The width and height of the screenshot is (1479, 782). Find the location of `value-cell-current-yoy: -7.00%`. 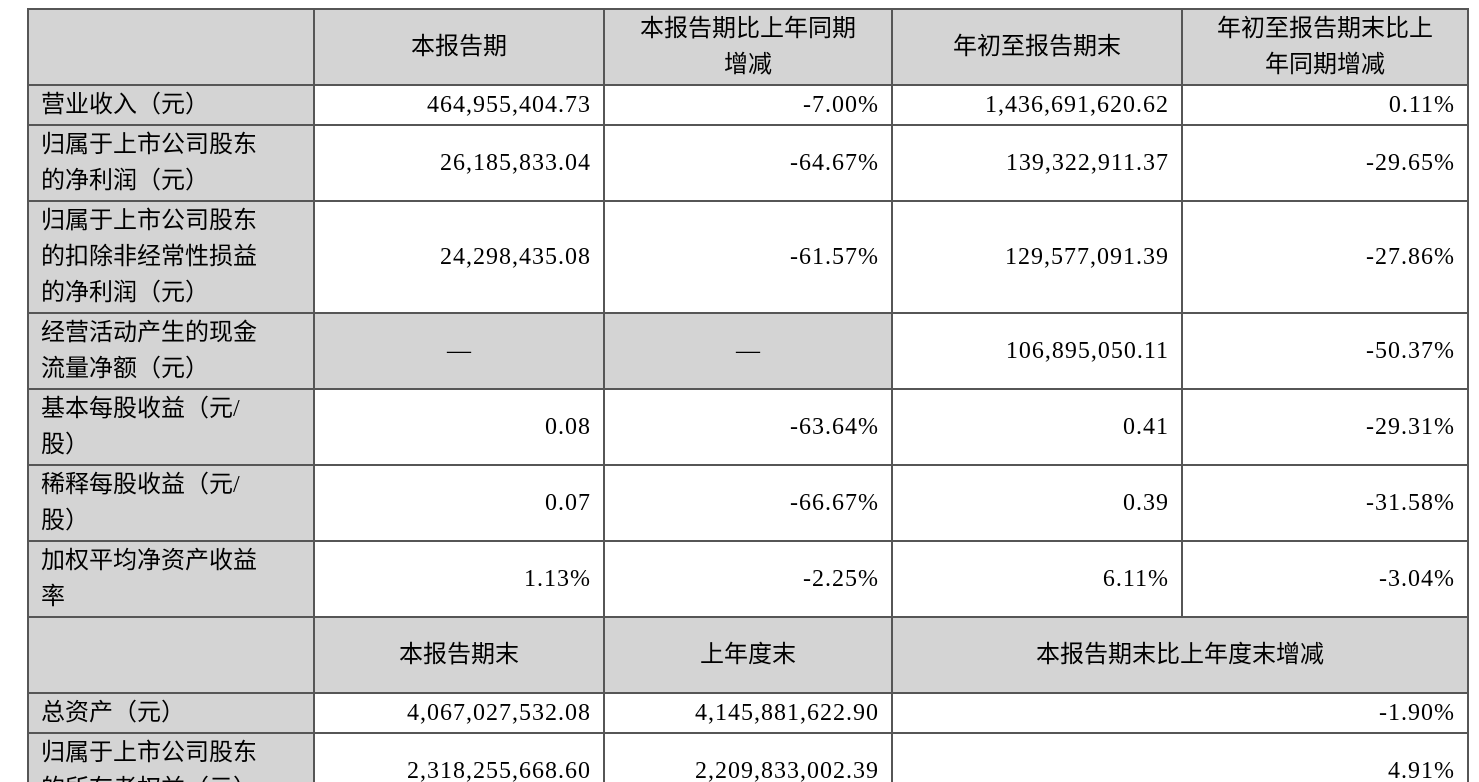

value-cell-current-yoy: -7.00% is located at coordinates (748, 105).